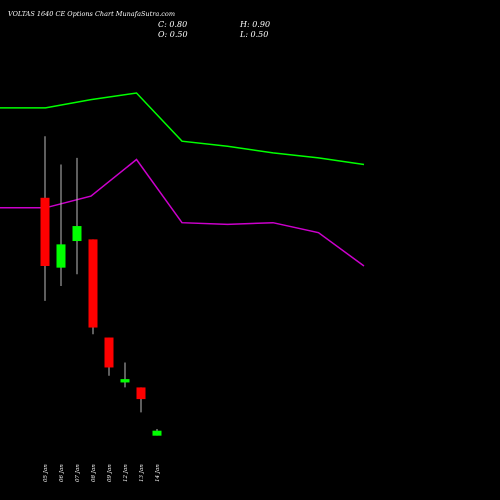 The image size is (500, 500). Describe the element at coordinates (253, 34) in the screenshot. I see `low-value: L: 0.50` at that location.